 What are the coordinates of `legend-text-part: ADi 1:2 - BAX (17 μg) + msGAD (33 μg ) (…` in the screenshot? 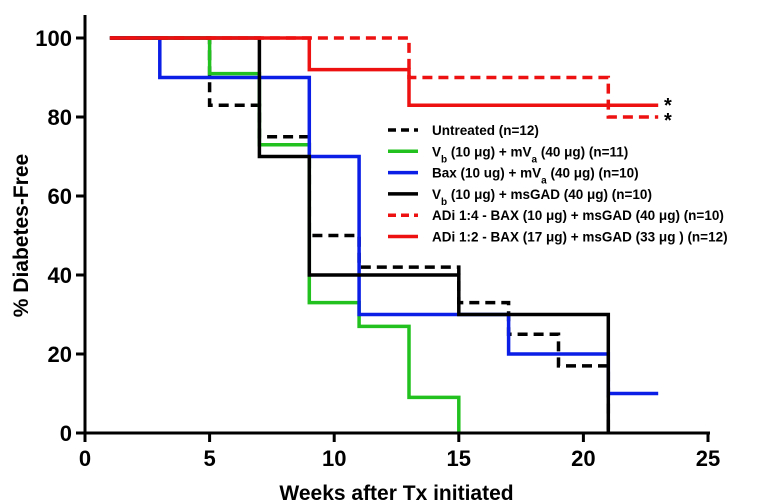 It's located at (580, 237).